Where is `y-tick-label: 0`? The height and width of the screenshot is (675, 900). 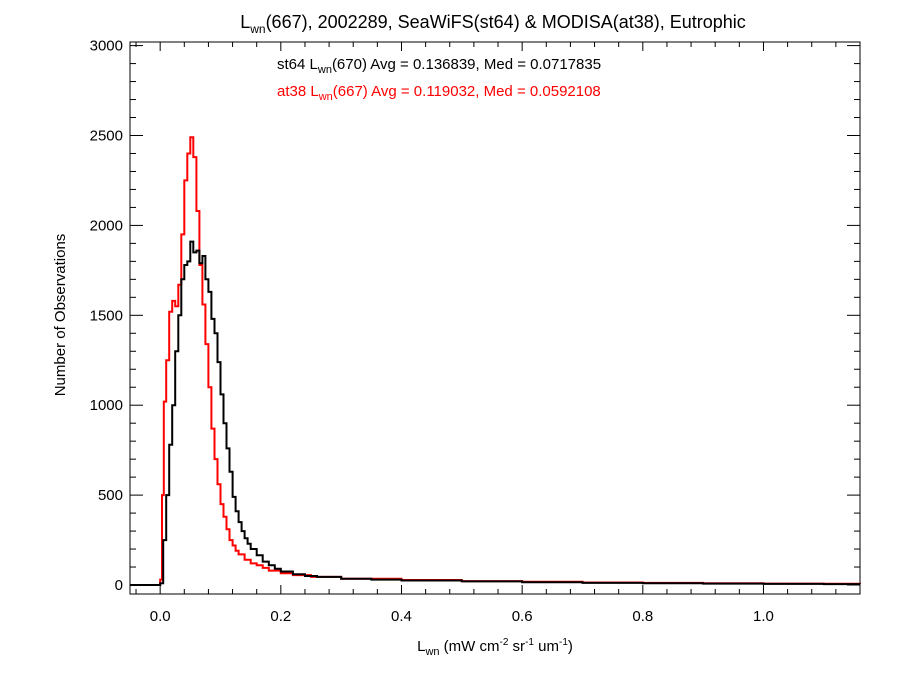 y-tick-label: 0 is located at coordinates (119, 585).